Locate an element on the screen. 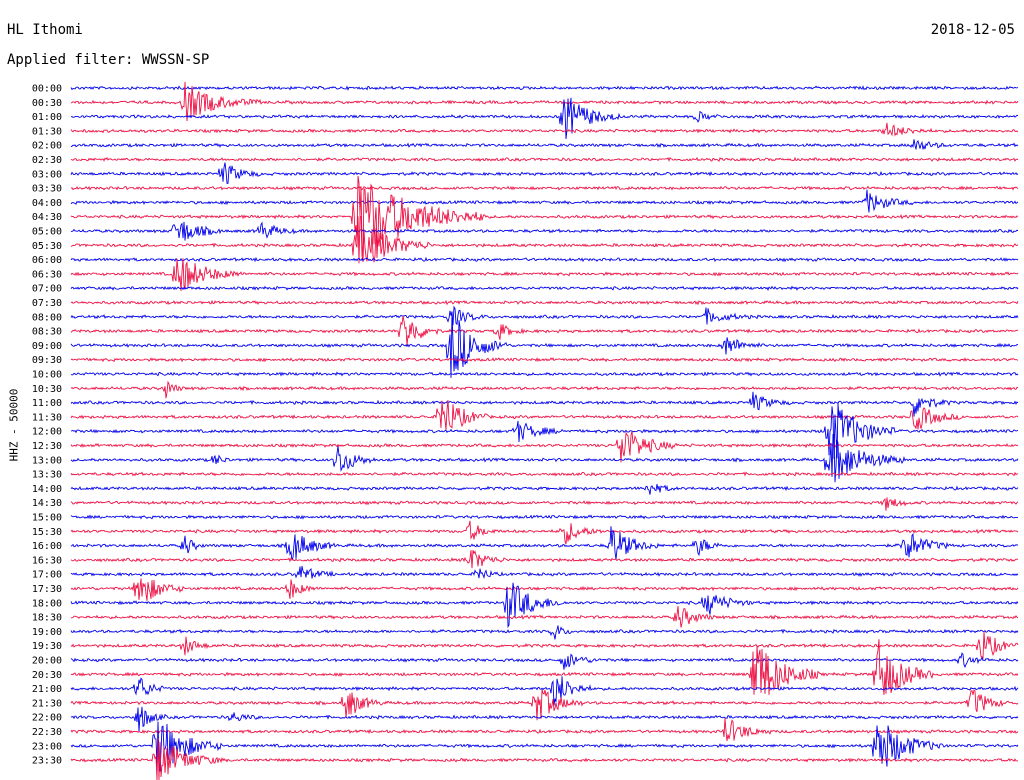 The image size is (1024, 780). time-tick-label: 02:30 is located at coordinates (47, 160).